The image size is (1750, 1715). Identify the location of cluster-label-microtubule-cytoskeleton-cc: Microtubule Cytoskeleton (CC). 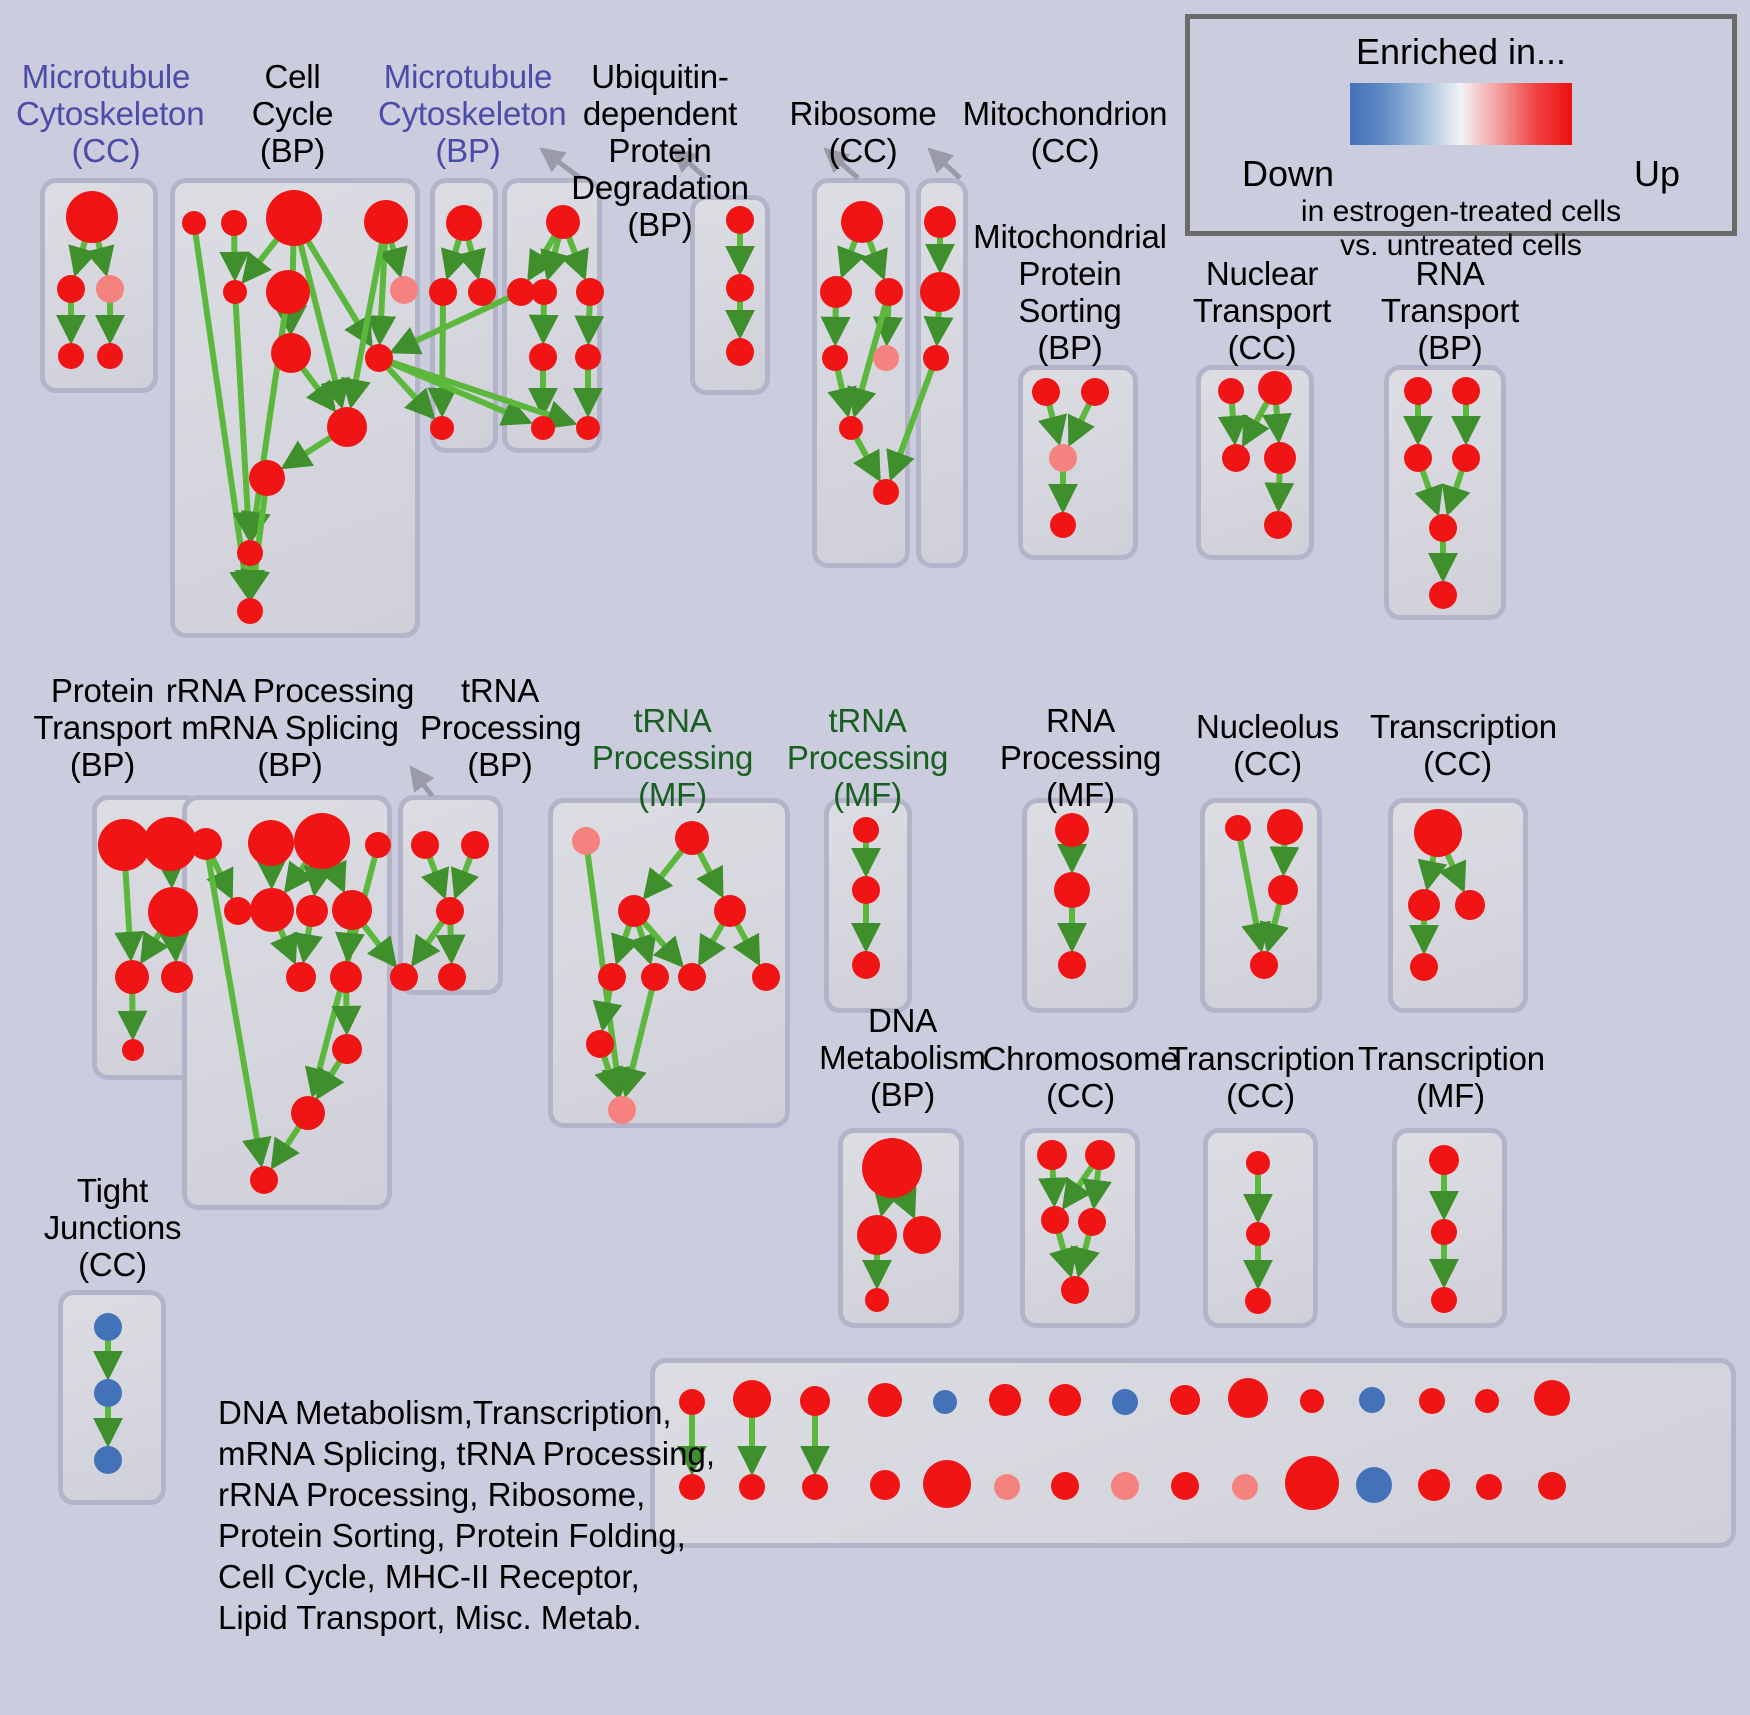
(110, 113).